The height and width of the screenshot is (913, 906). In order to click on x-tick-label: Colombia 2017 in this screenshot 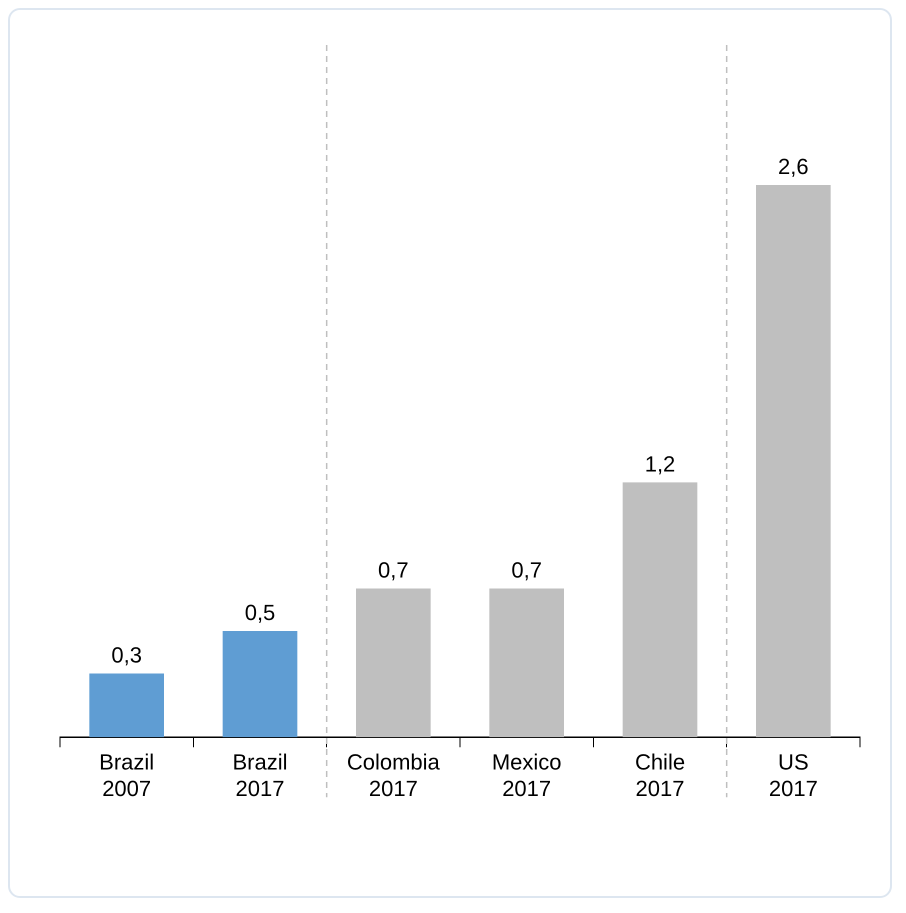, I will do `click(393, 775)`.